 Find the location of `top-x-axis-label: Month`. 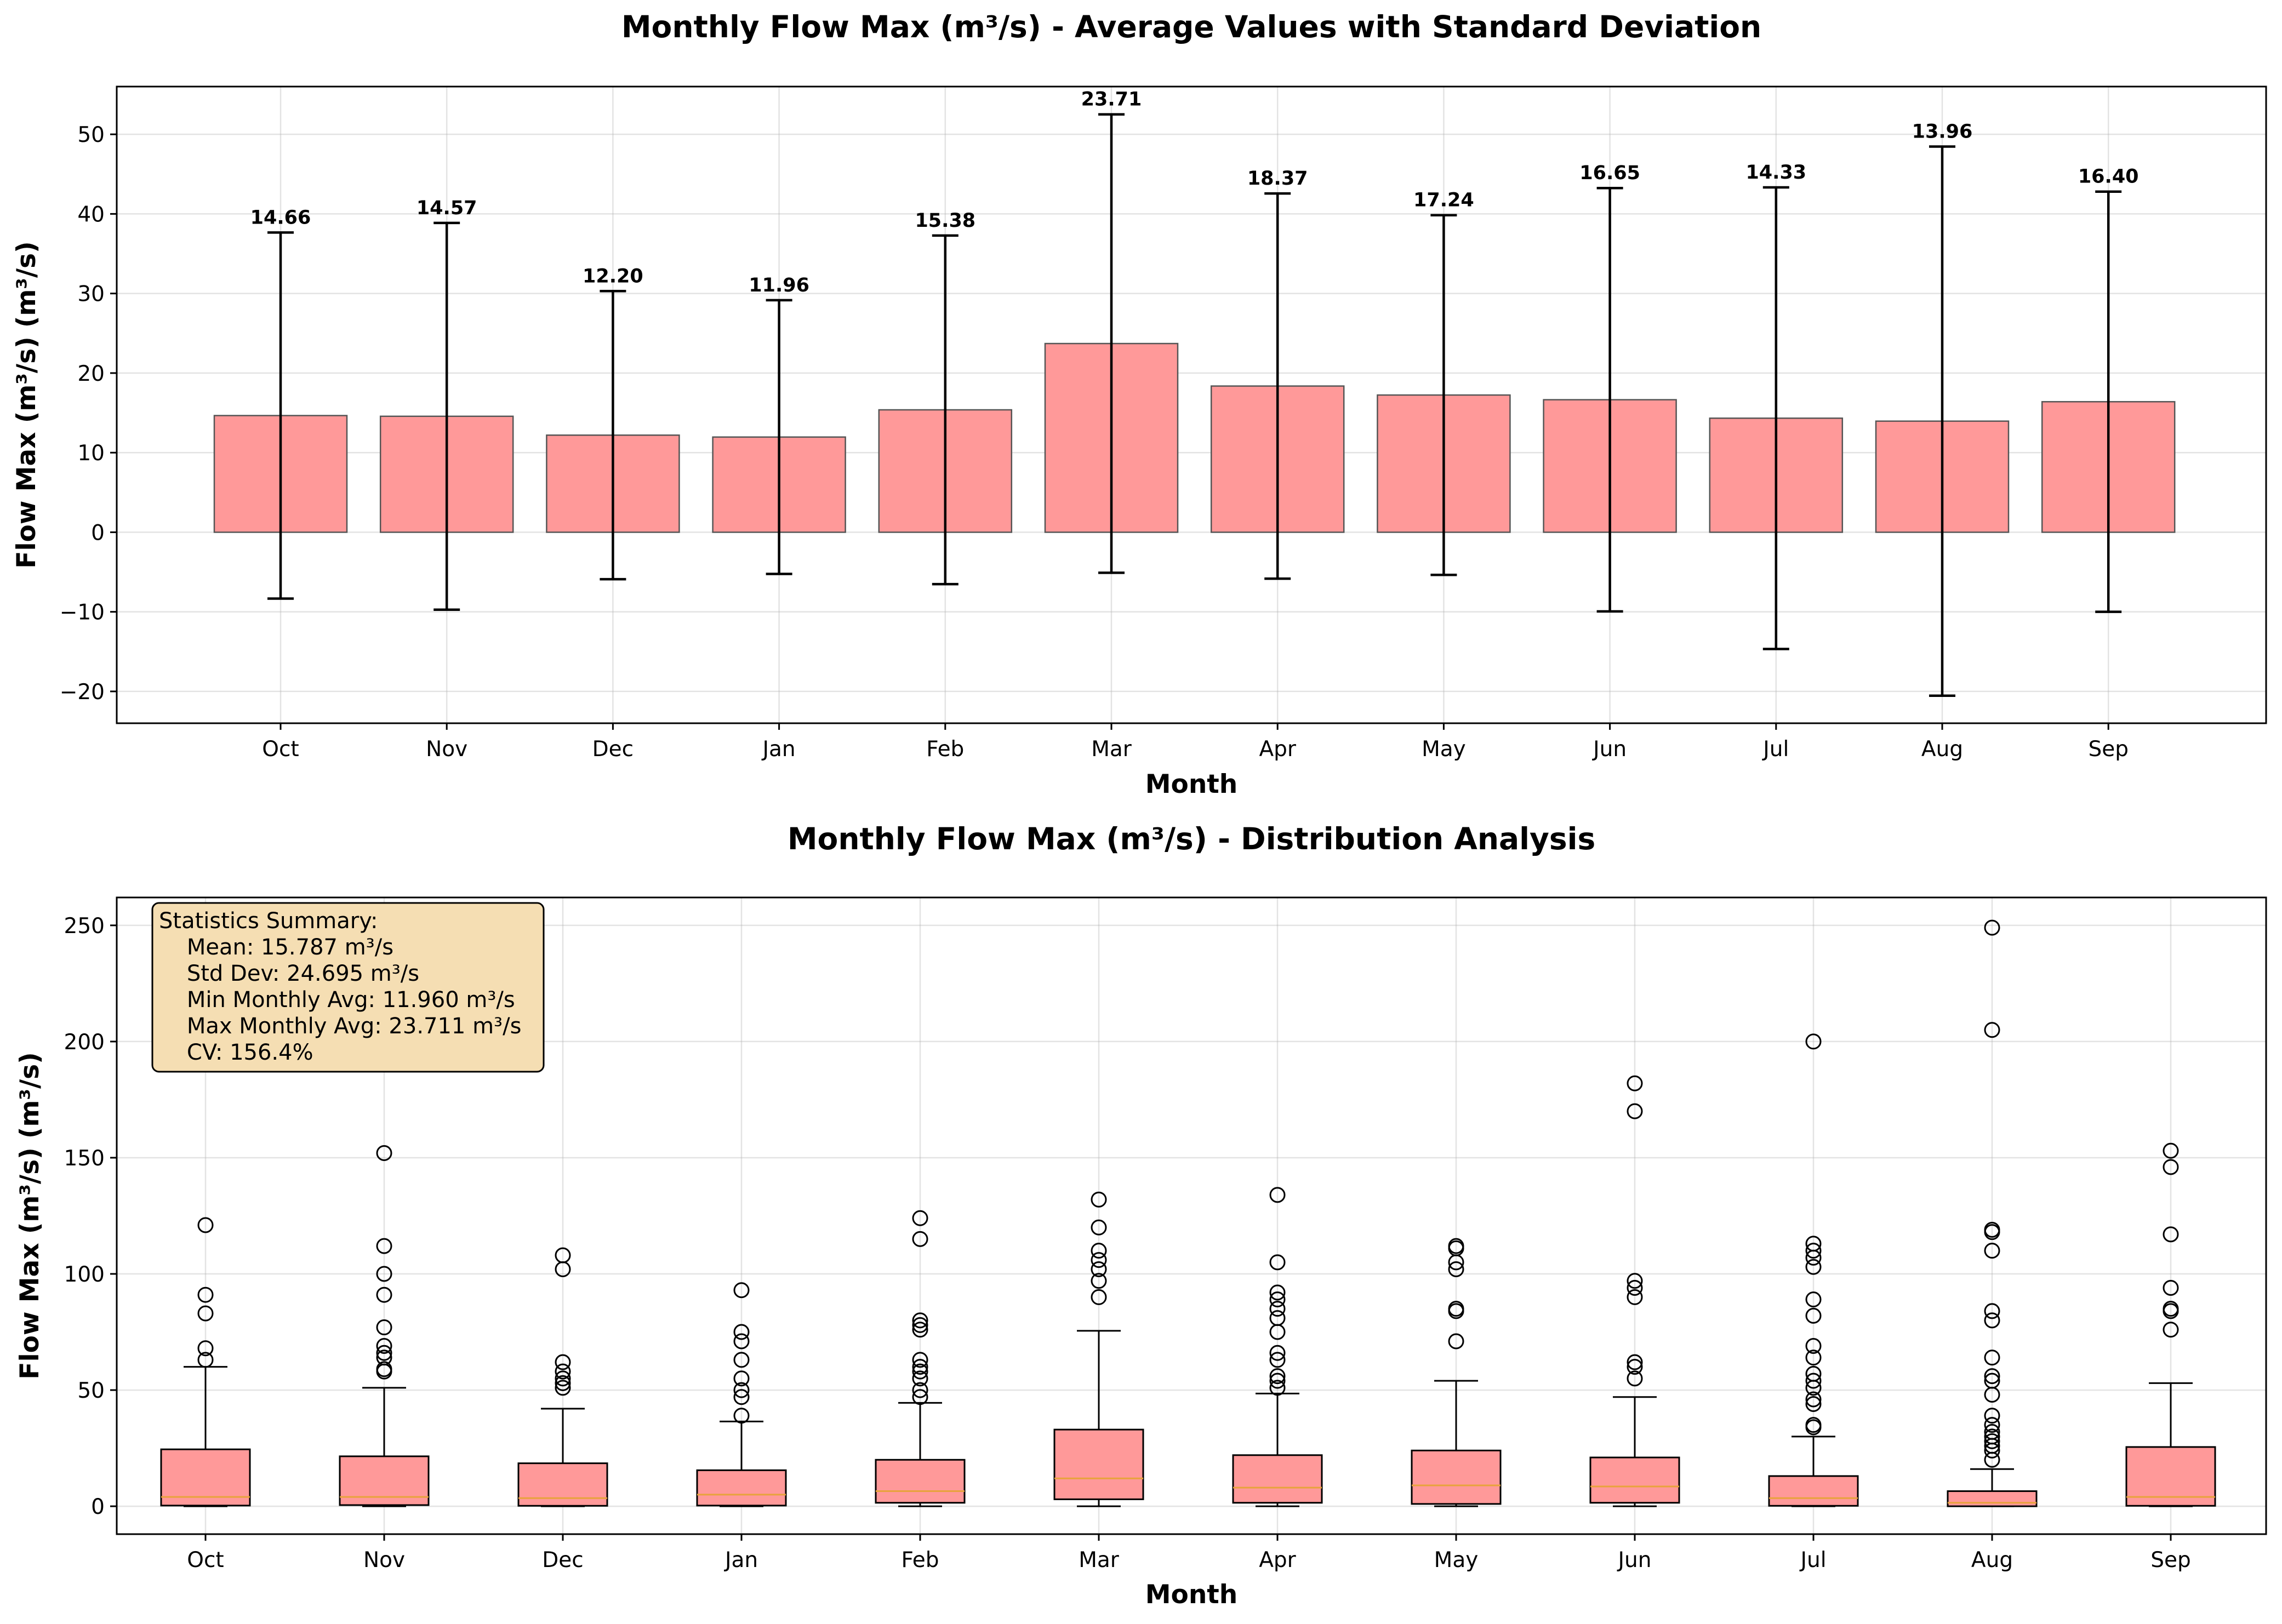

top-x-axis-label: Month is located at coordinates (1191, 784).